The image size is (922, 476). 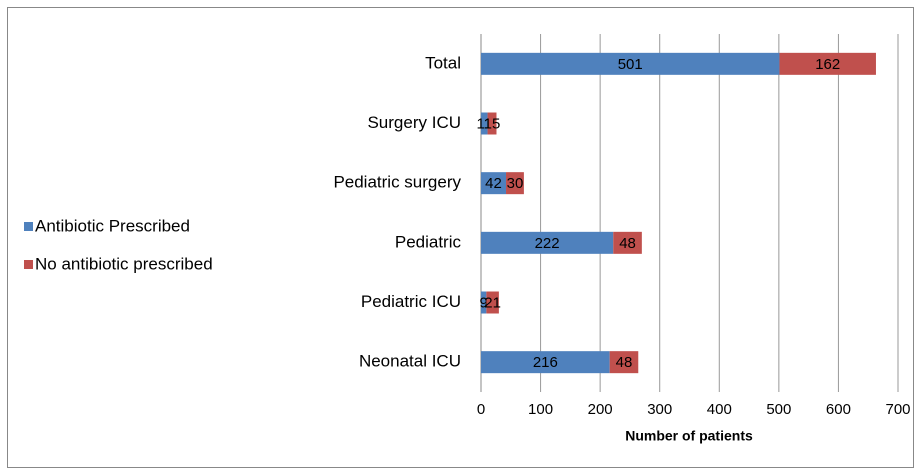 I want to click on legend-label: No antibiotic prescribed, so click(x=124, y=263).